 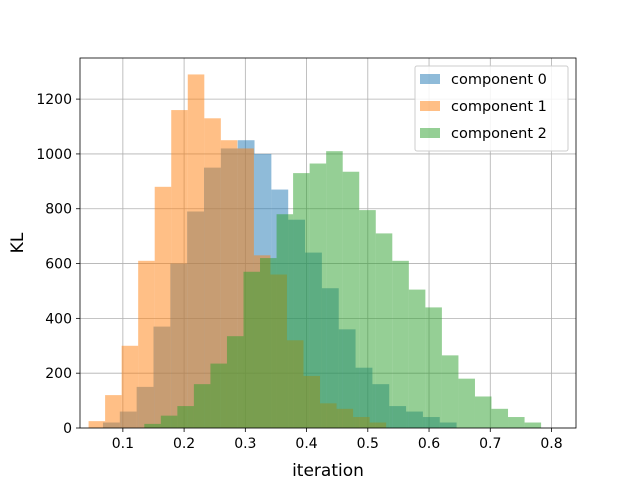 I want to click on x-tick-label-2: 0.3, so click(x=245, y=444).